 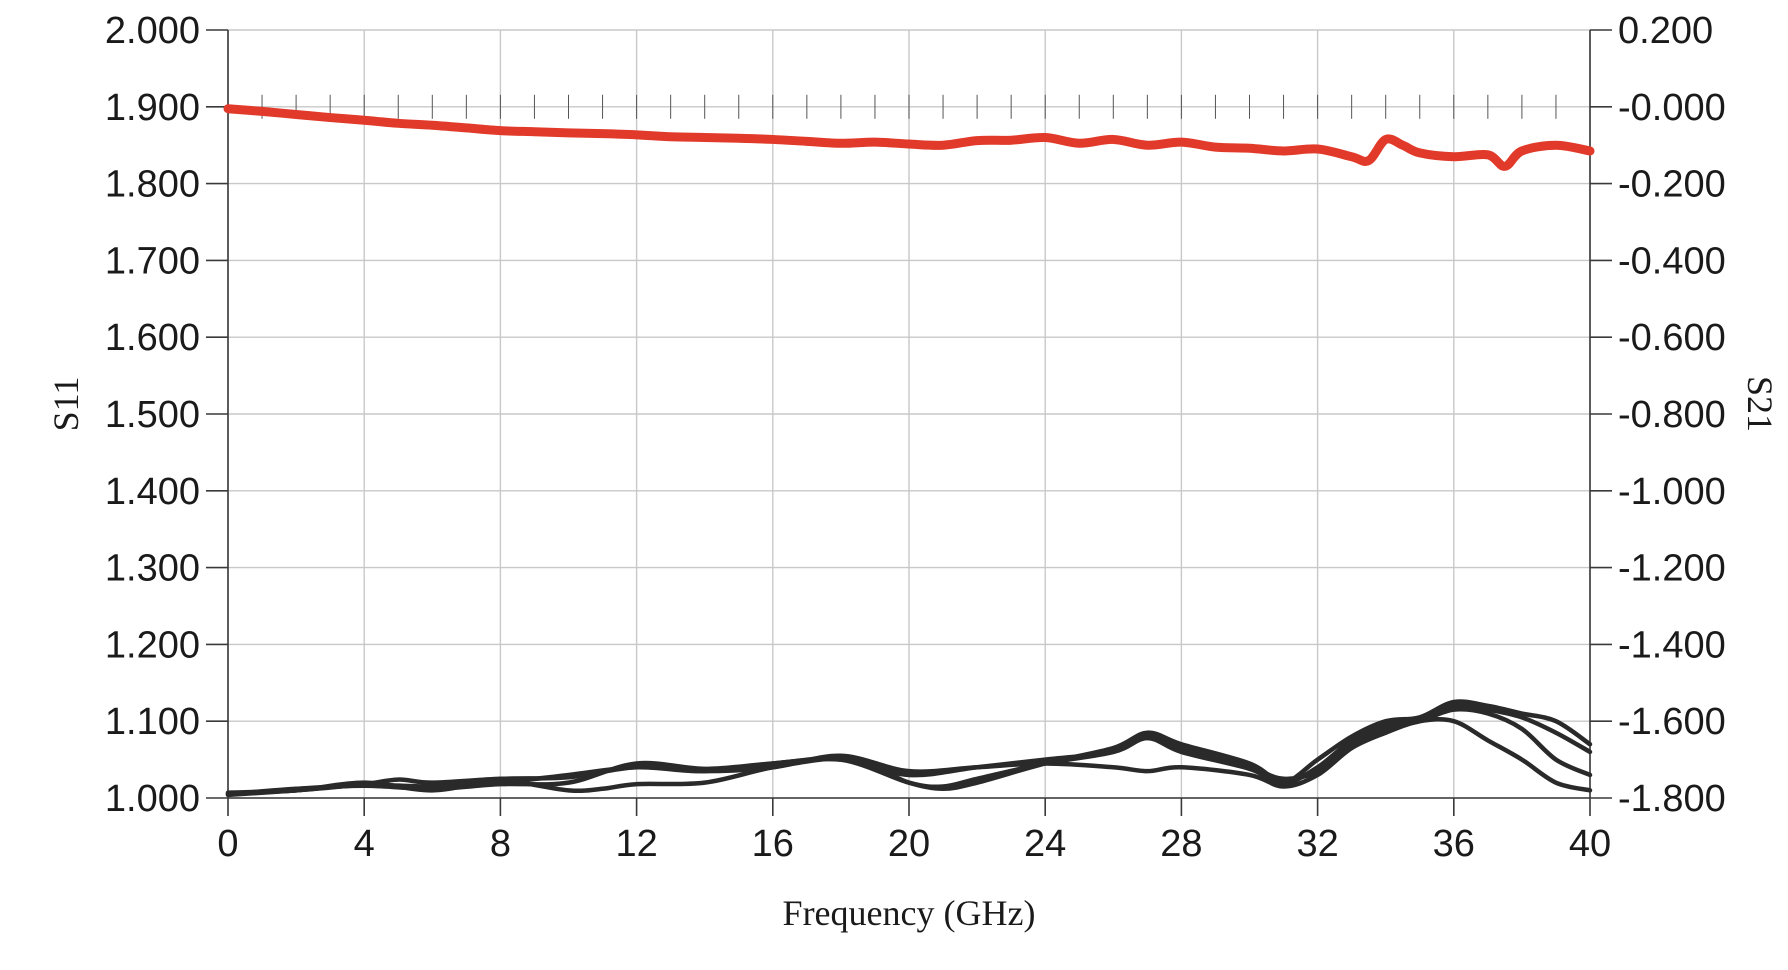 I want to click on x-tick-label: 32, so click(x=1317, y=844).